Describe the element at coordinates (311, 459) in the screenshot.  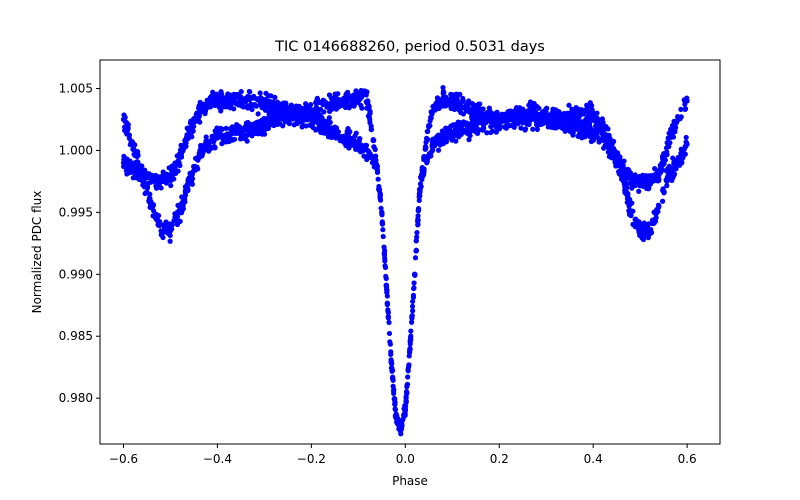
I see `x-tick-label: −0.2` at that location.